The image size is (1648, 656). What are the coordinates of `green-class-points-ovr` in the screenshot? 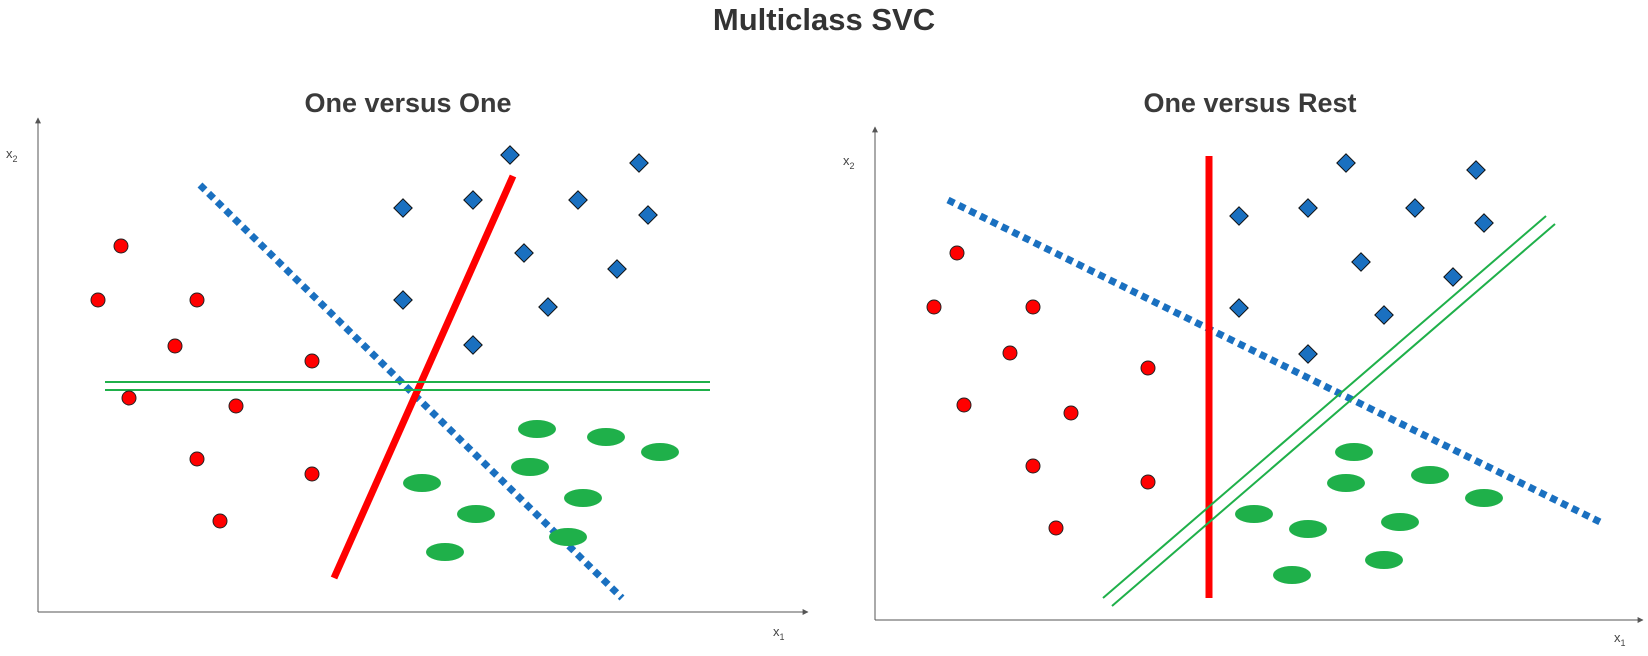 It's located at (1369, 513).